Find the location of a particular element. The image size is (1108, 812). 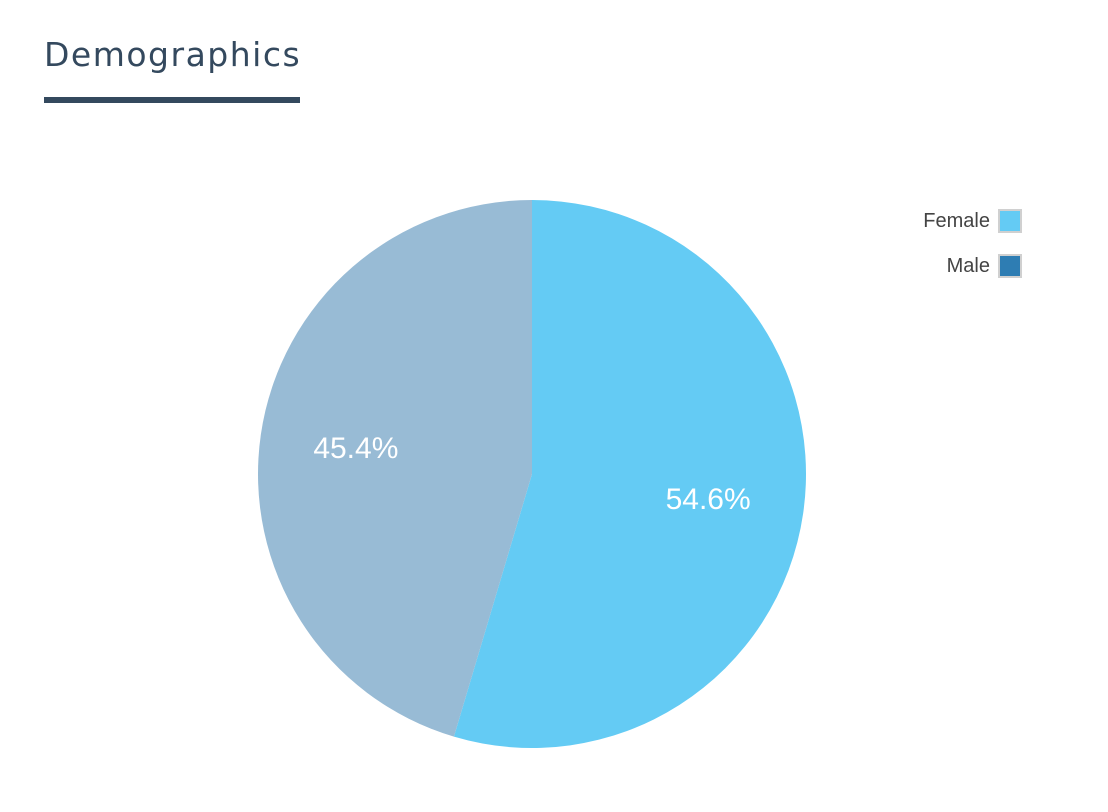

legend-item-male: Male is located at coordinates (972, 266).